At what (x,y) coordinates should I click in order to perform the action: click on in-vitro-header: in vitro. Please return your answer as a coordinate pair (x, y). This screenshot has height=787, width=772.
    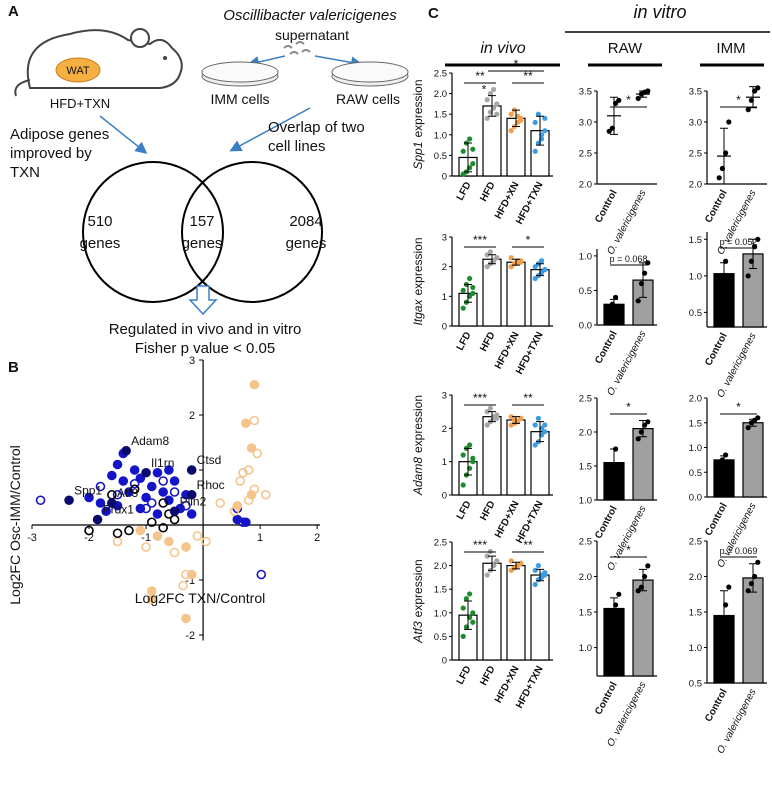
    Looking at the image, I should click on (659, 12).